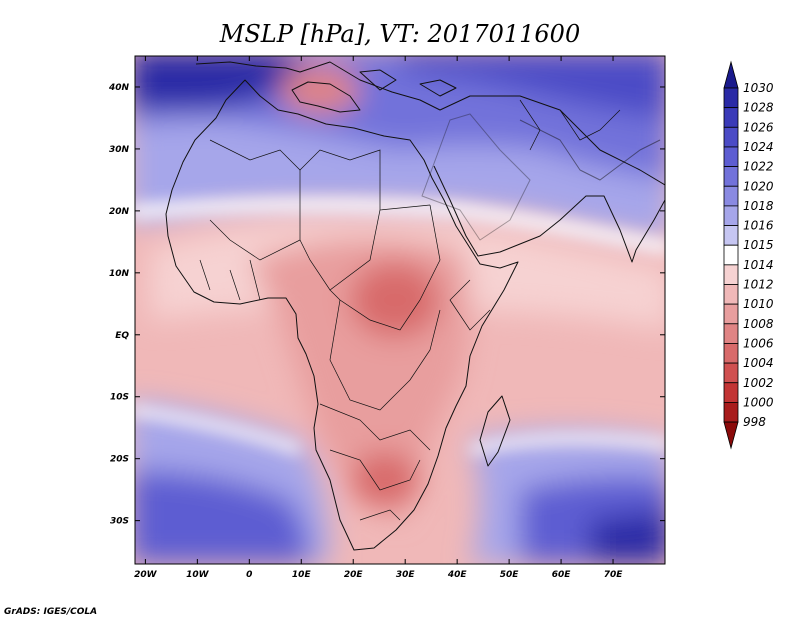  I want to click on y-tick-label: 30N, so click(119, 150).